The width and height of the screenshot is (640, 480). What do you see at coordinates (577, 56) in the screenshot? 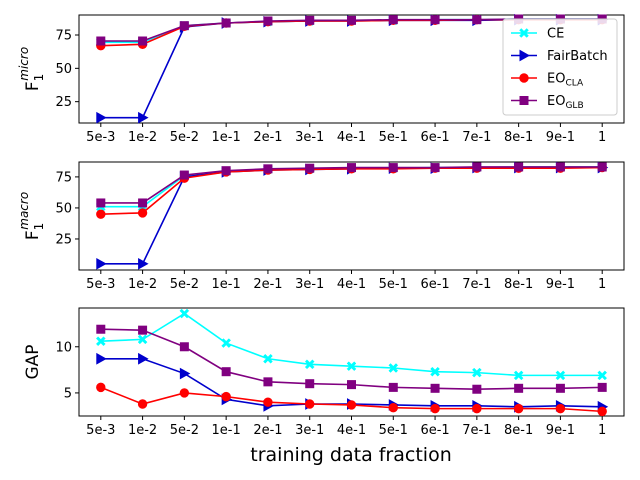
I see `legend-label: FairBatch` at bounding box center [577, 56].